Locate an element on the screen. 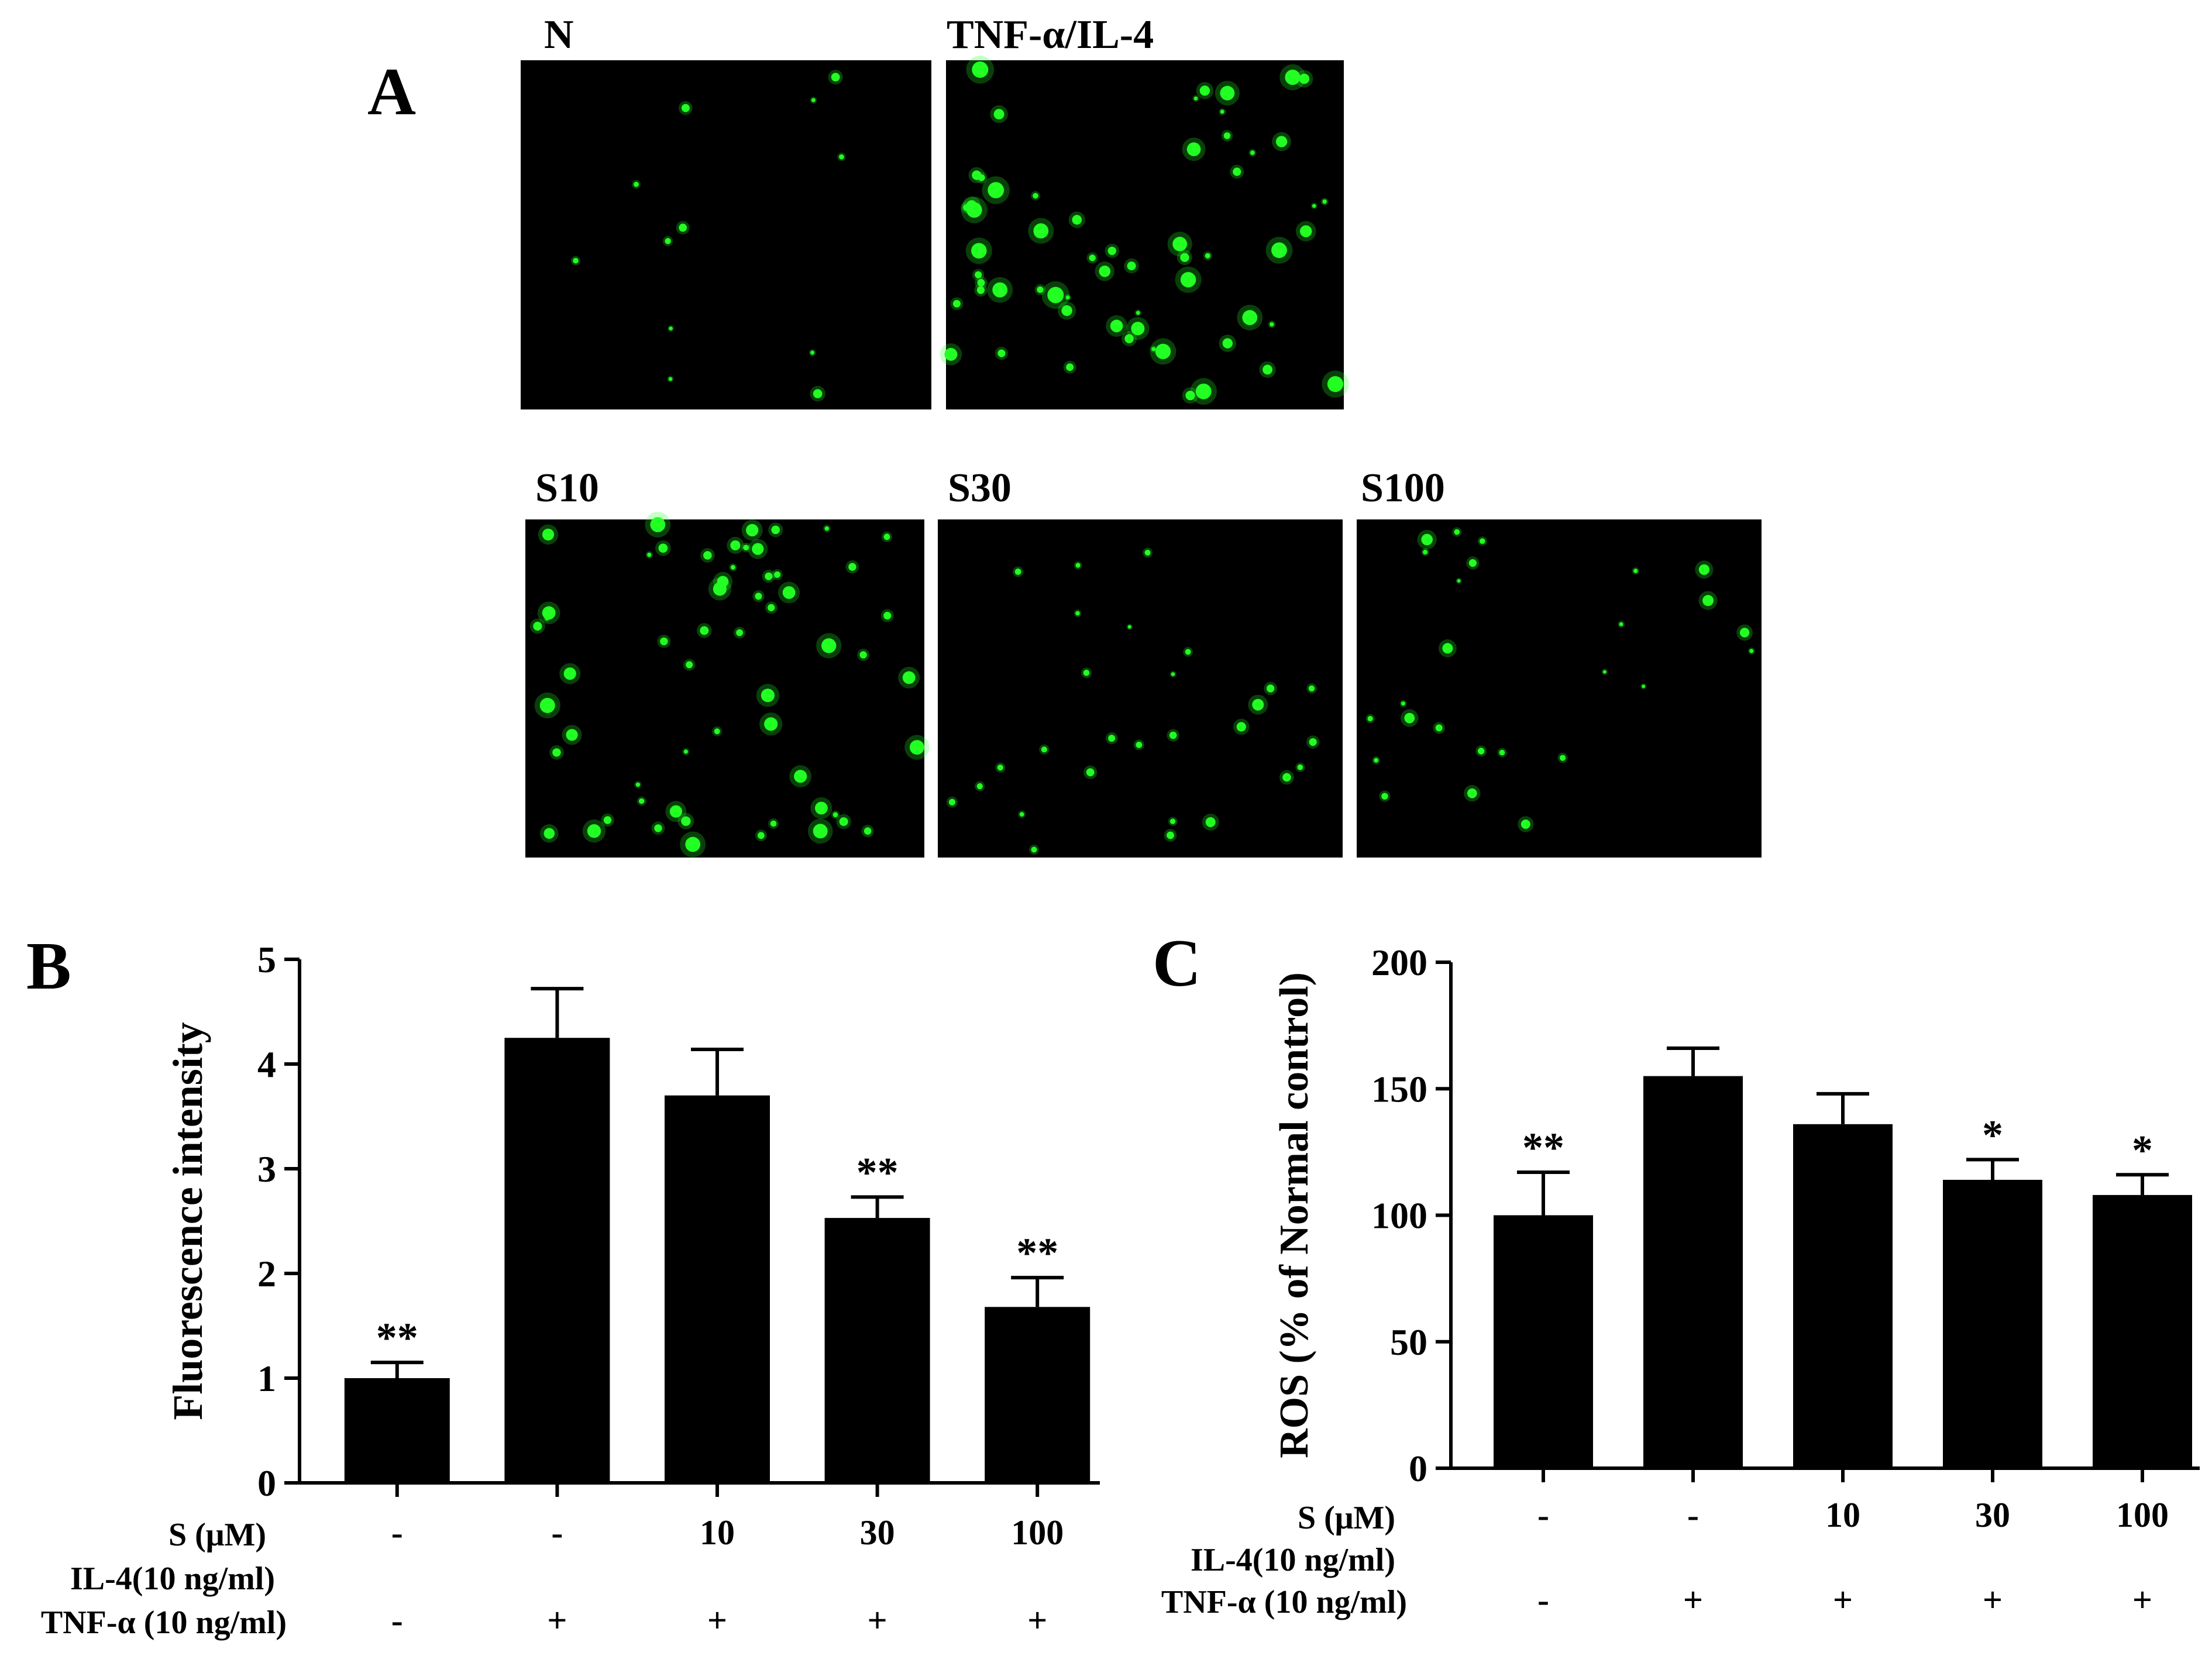 The height and width of the screenshot is (1656, 2212). treatment-rows-b: S (μM) IL-4(10 ng/ml) TNF-α (10 ng/ml) is located at coordinates (164, 1579).